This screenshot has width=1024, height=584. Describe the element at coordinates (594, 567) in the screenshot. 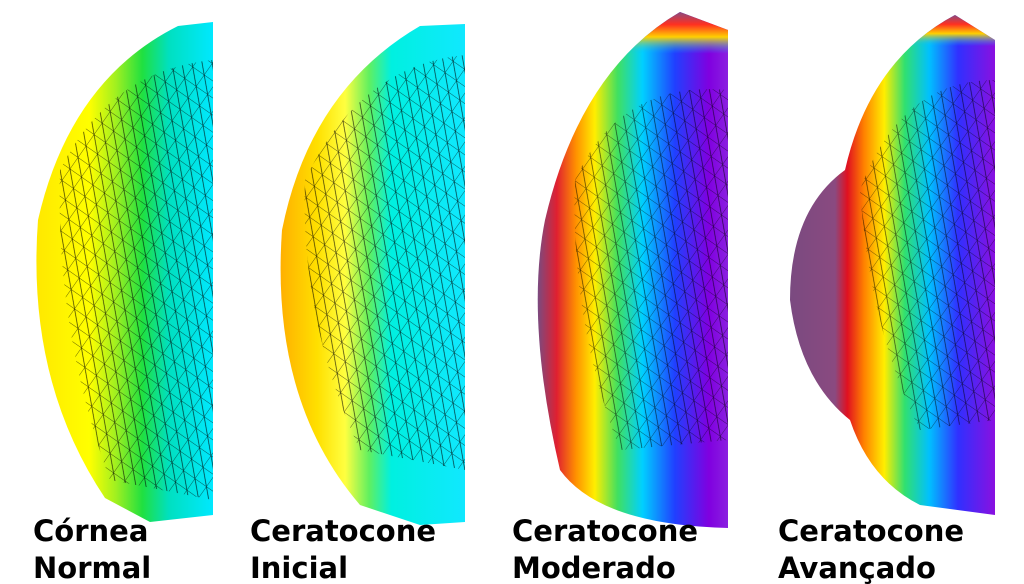

I see `label: Moderado` at that location.